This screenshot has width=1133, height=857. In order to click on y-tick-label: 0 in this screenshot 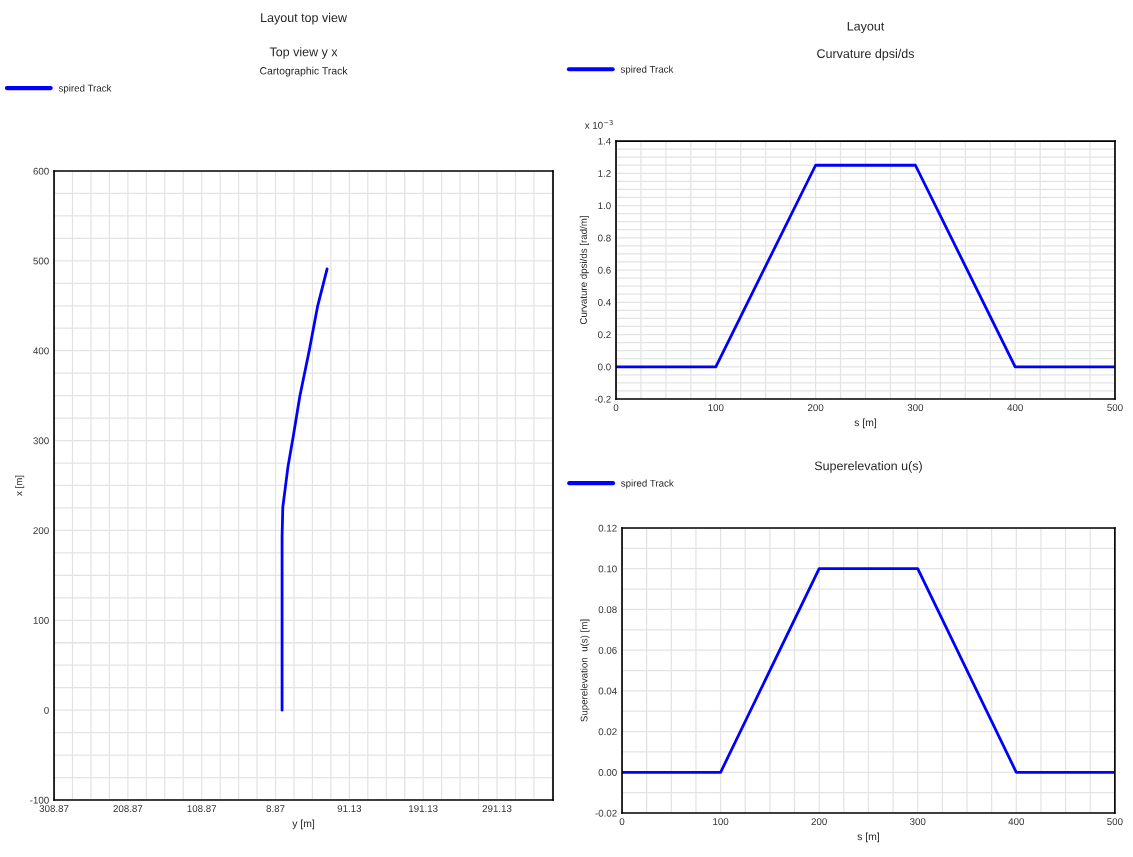, I will do `click(46, 710)`.